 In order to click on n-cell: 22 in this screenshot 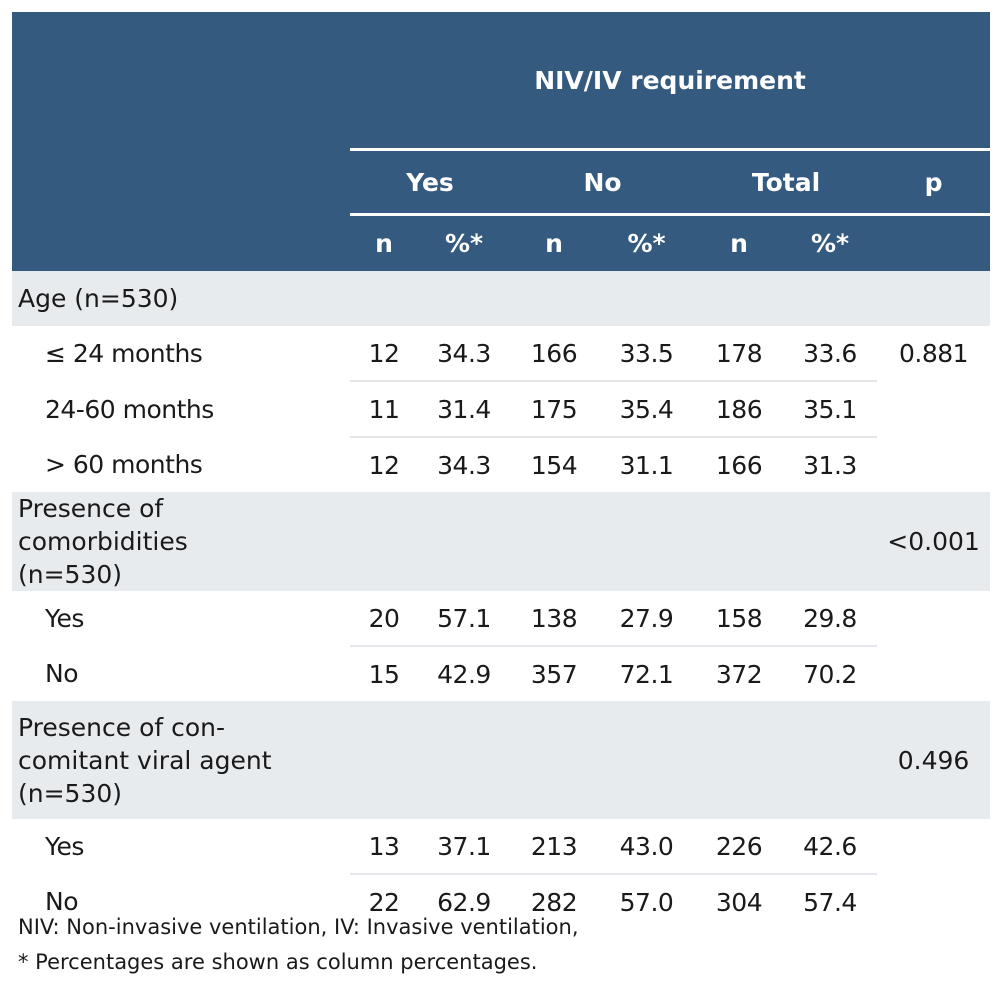, I will do `click(384, 902)`.